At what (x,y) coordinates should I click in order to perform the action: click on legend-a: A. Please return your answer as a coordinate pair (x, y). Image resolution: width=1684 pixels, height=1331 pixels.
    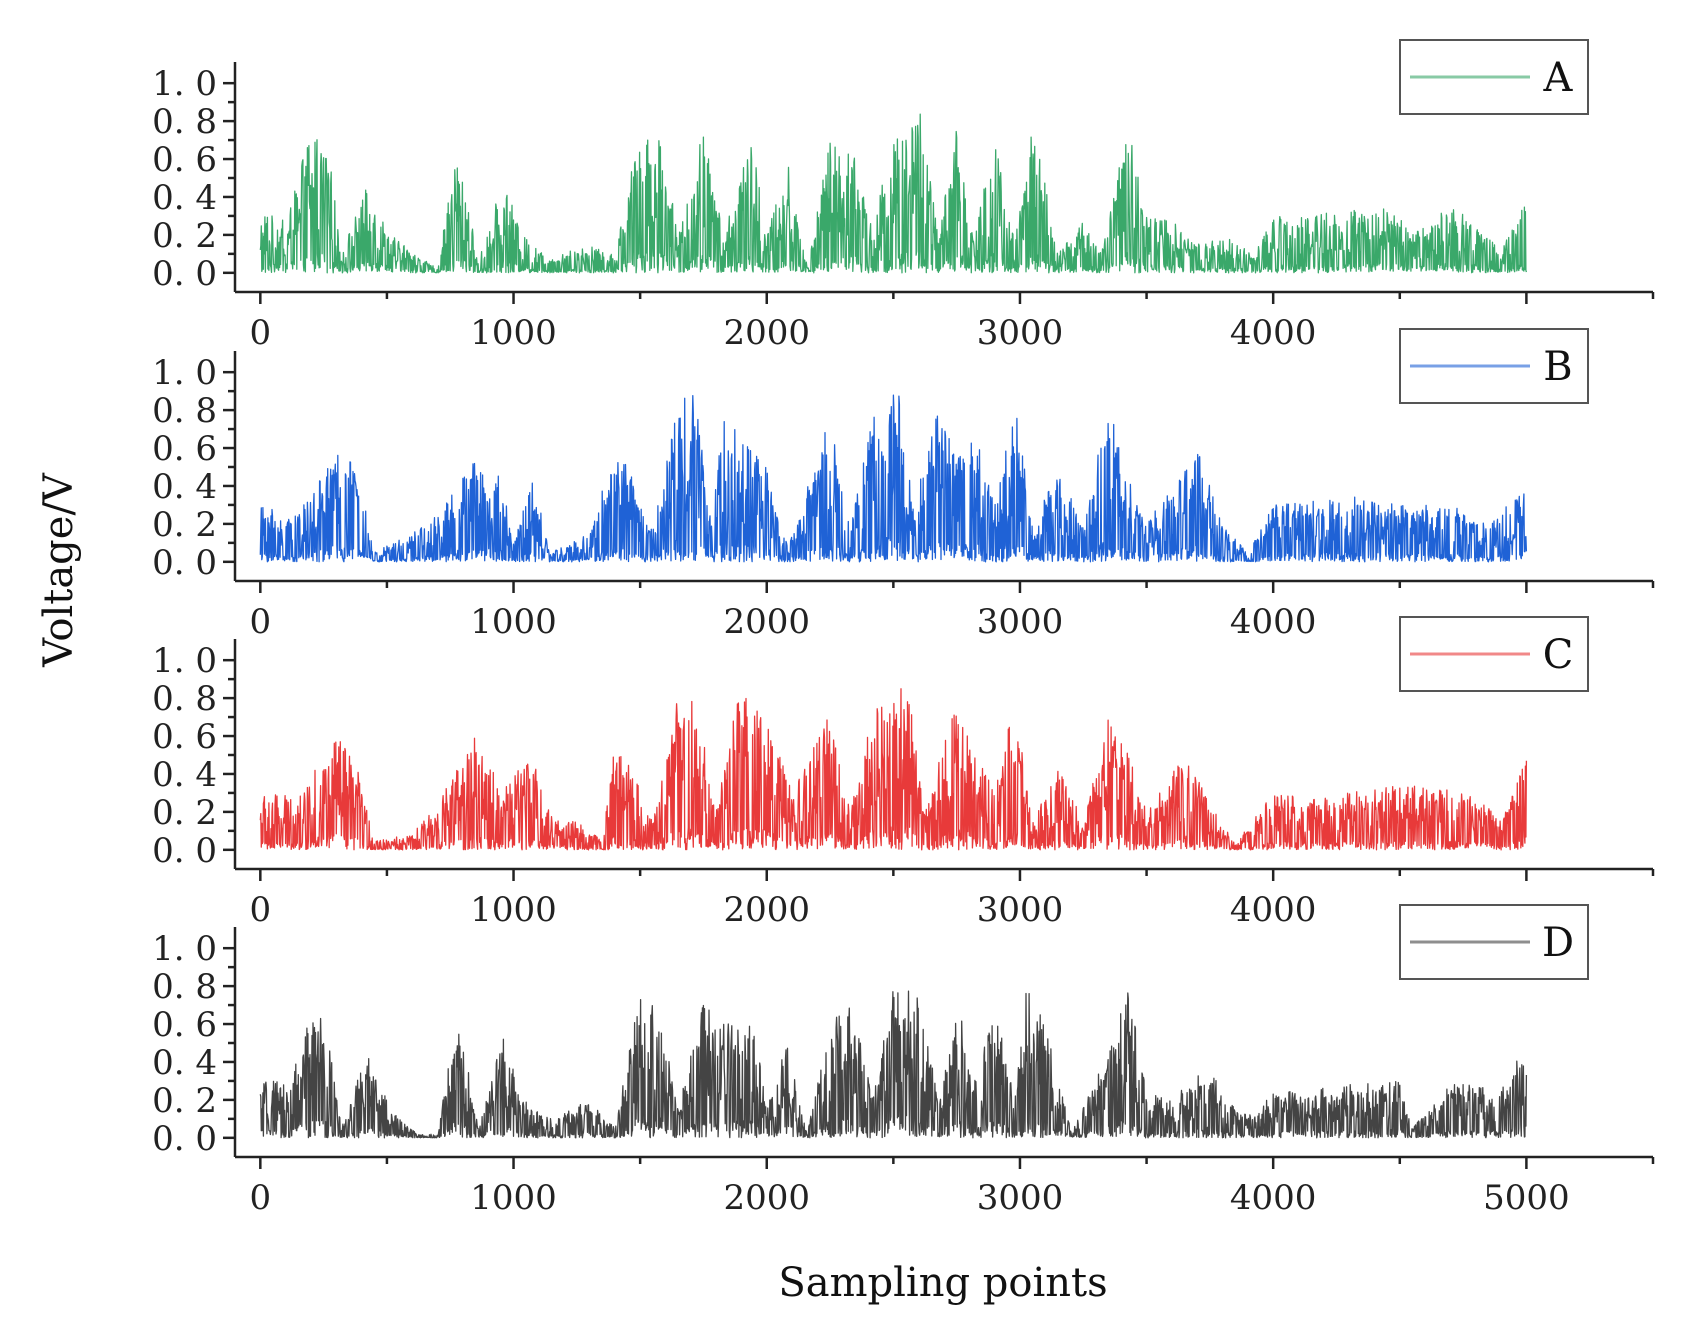
    Looking at the image, I should click on (1494, 77).